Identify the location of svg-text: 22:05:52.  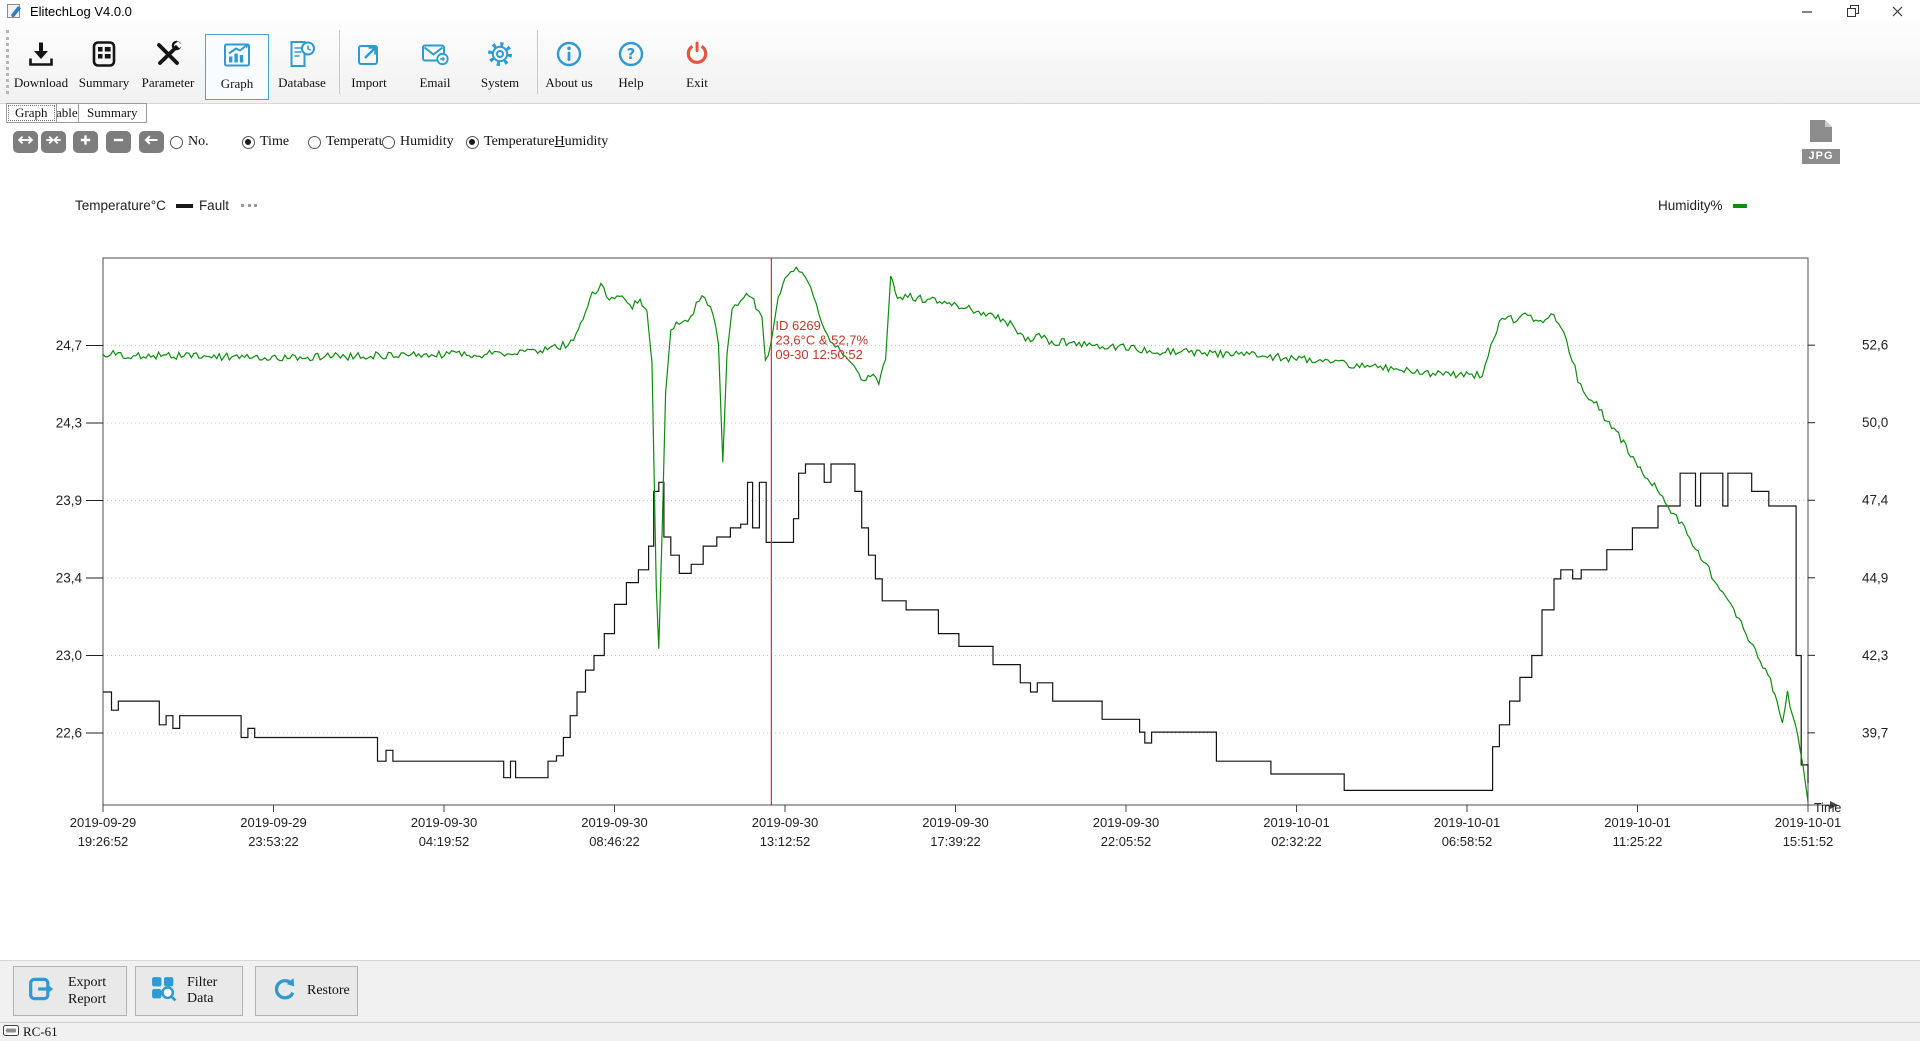
(1126, 841).